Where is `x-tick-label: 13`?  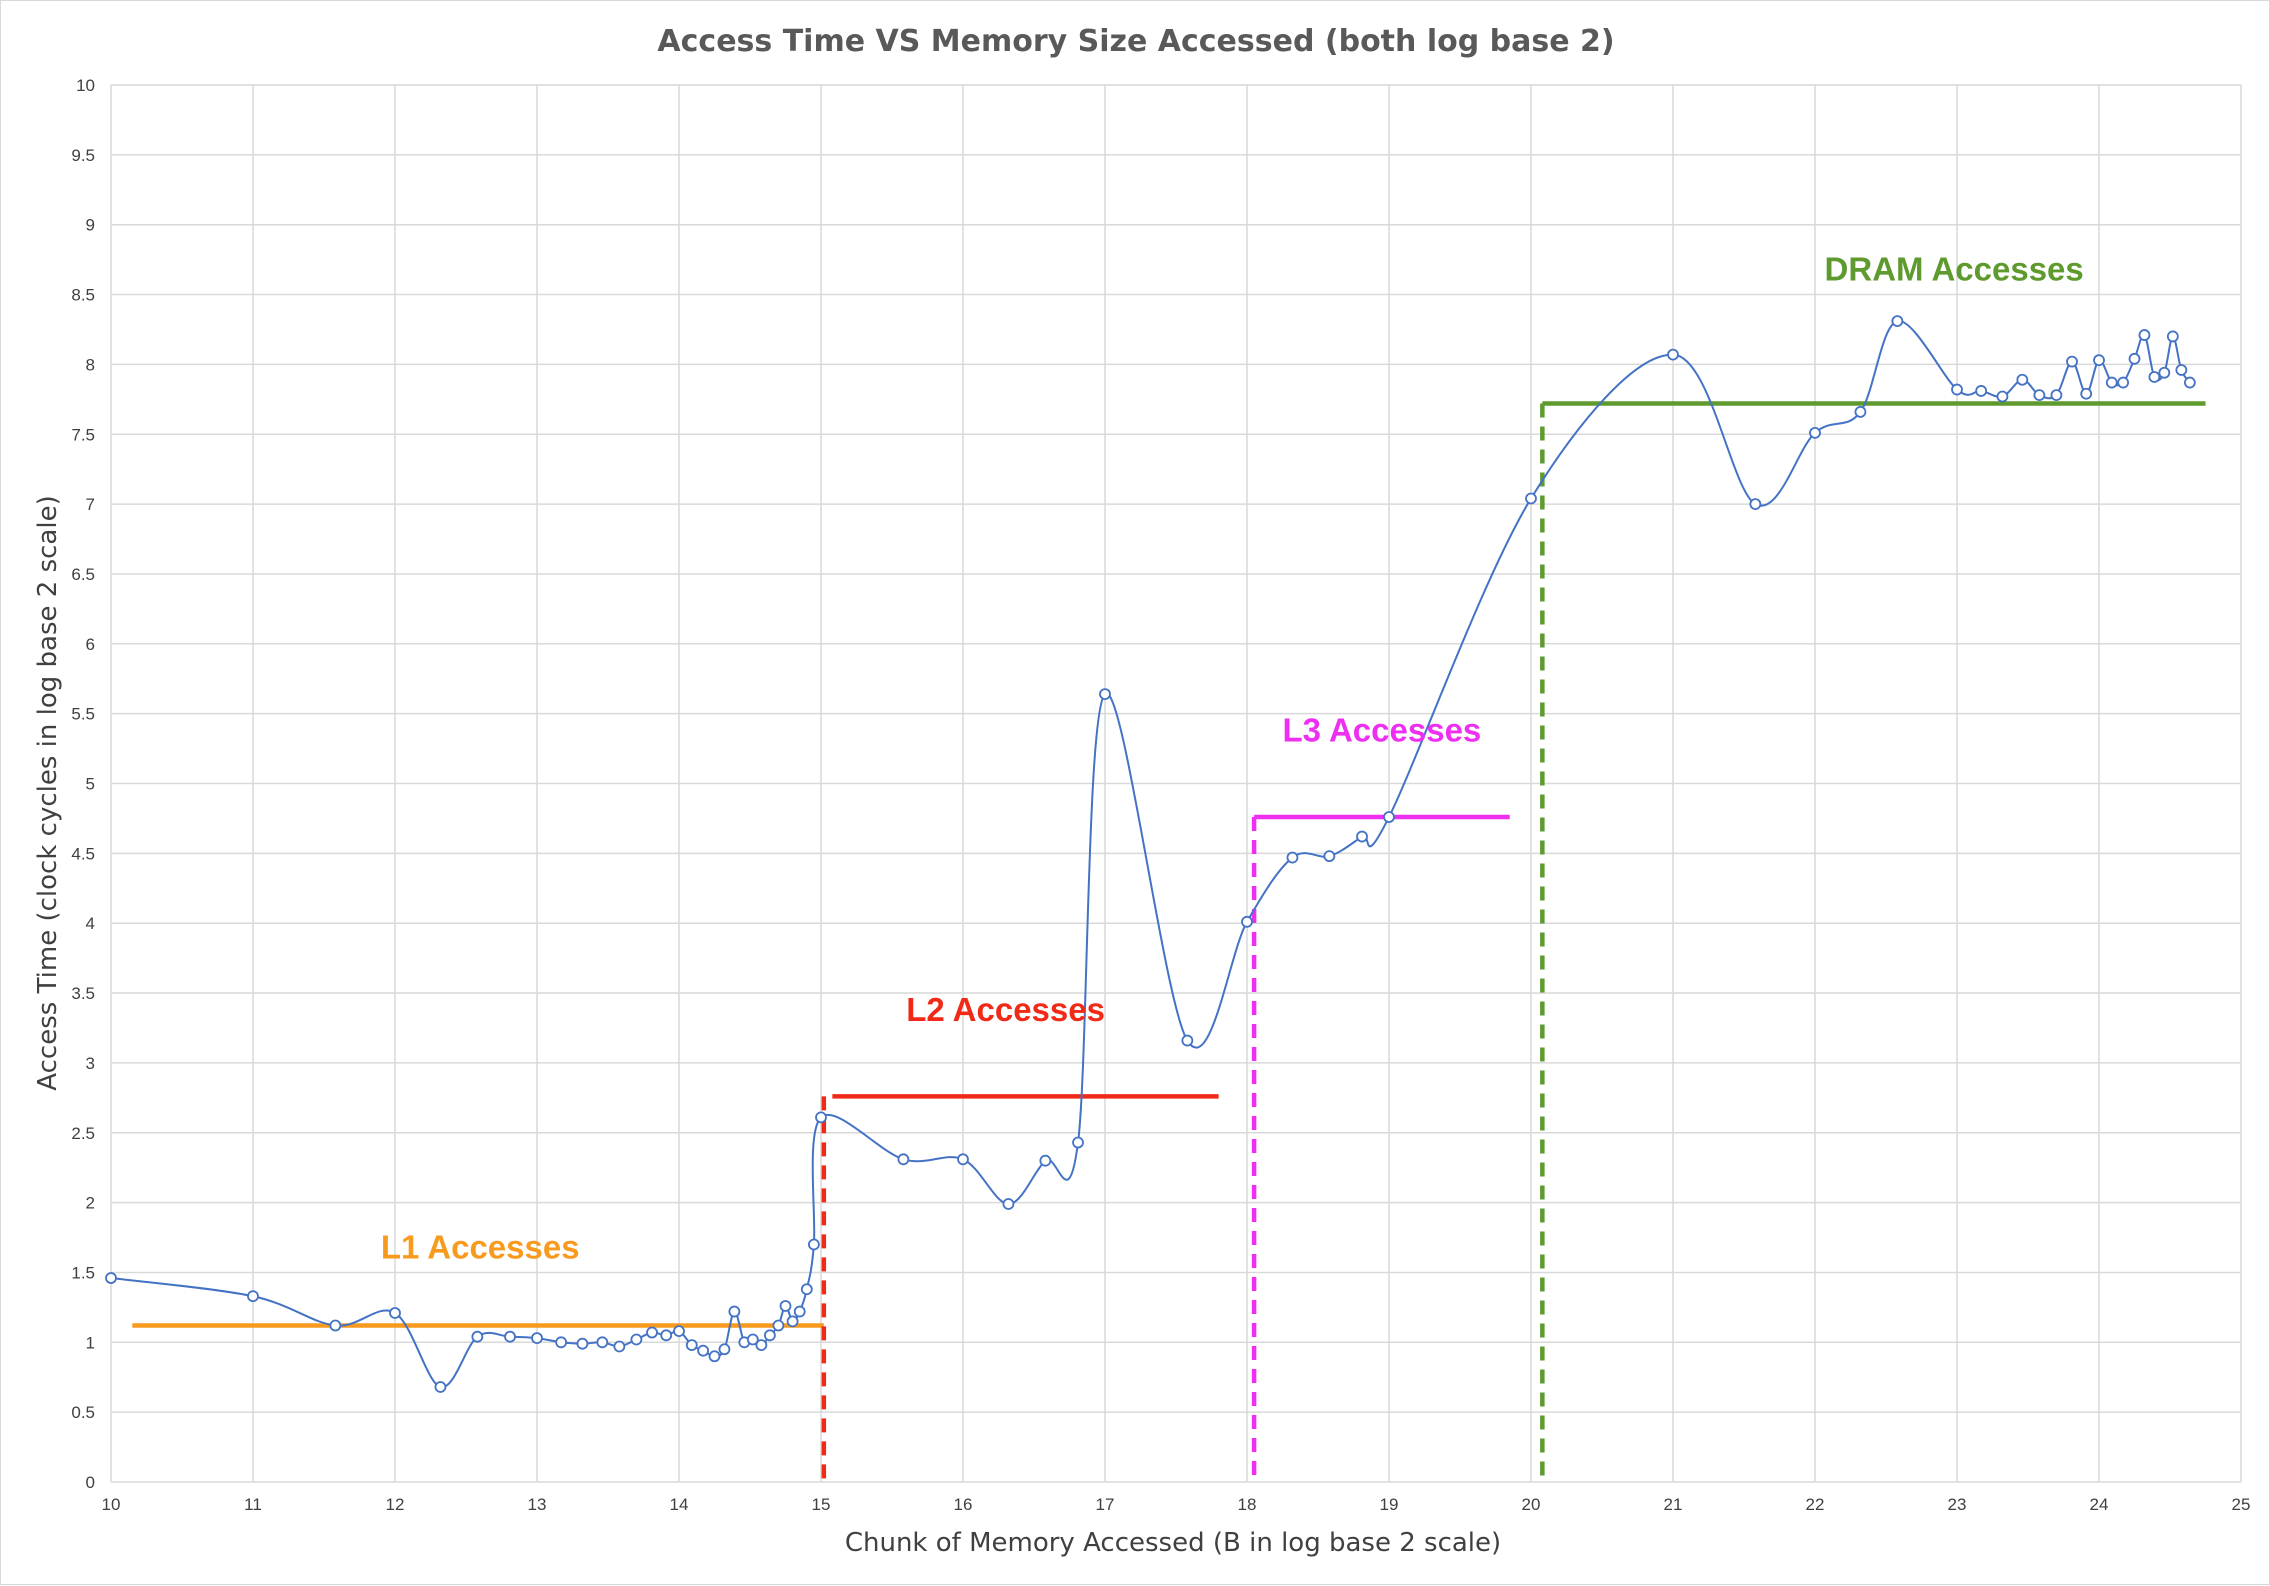 x-tick-label: 13 is located at coordinates (537, 1504).